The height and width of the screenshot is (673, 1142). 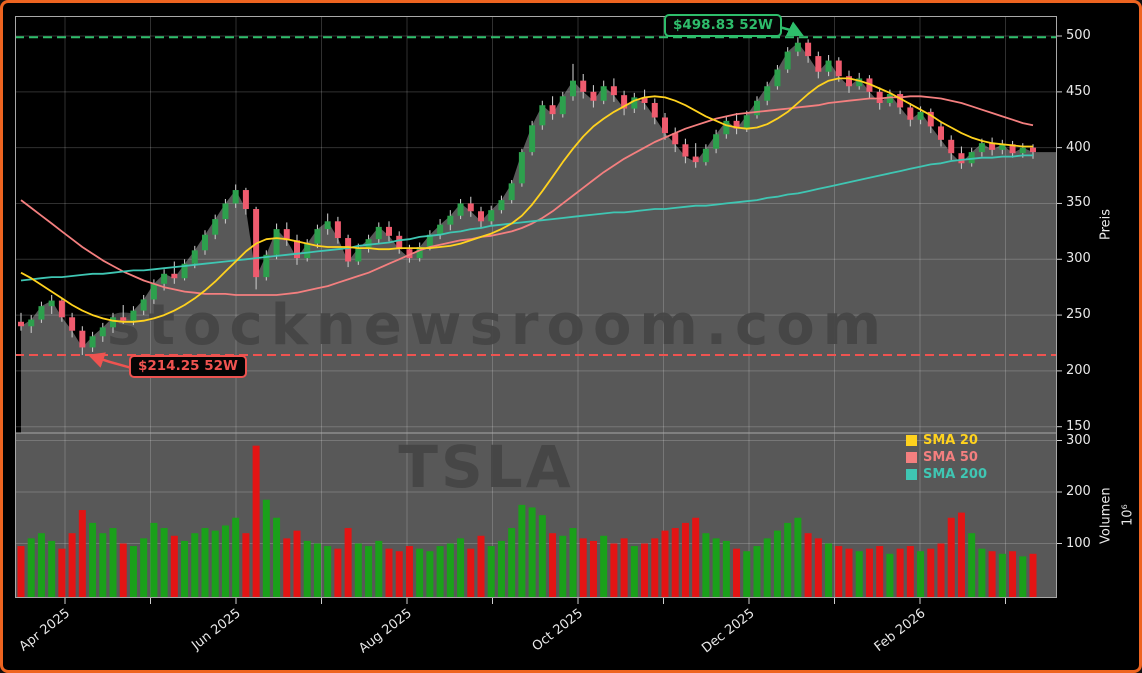 I want to click on volume-tick-label: 200, so click(x=1078, y=491).